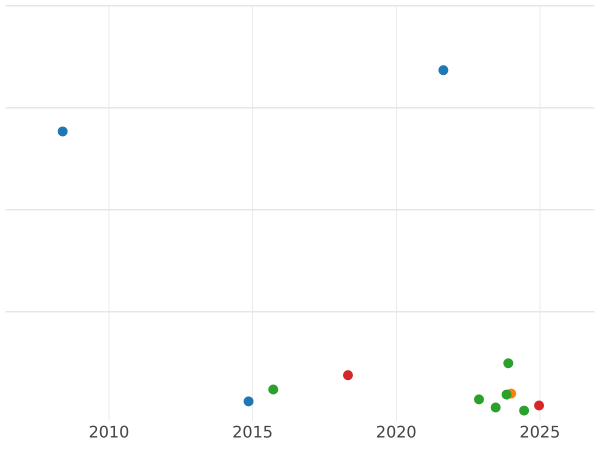 The image size is (600, 450). Describe the element at coordinates (252, 432) in the screenshot. I see `x-tick-label: 2015` at that location.